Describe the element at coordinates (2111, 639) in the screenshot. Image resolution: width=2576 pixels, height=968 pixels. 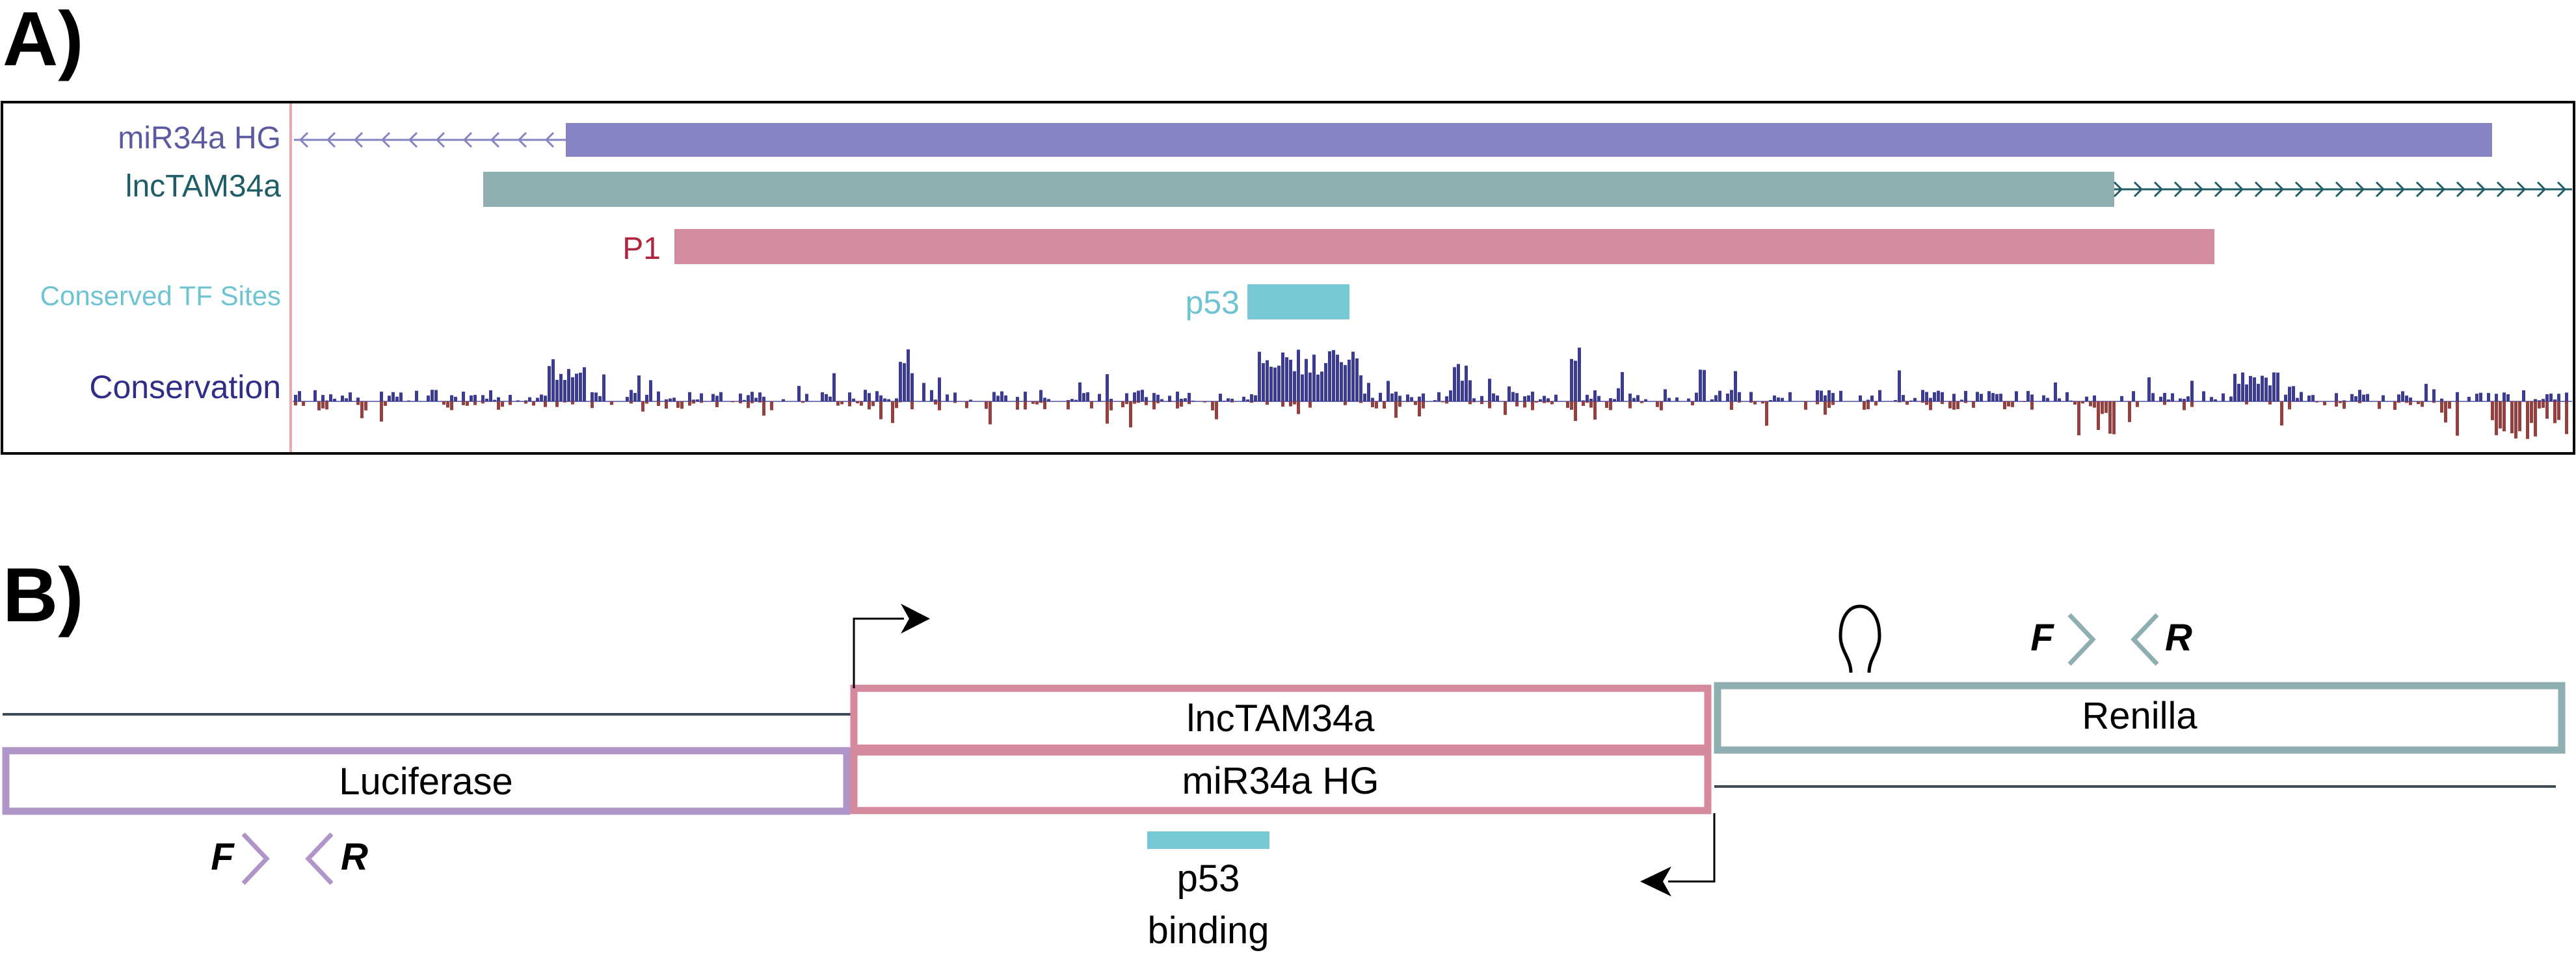
I see `renilla-primers: F R` at that location.